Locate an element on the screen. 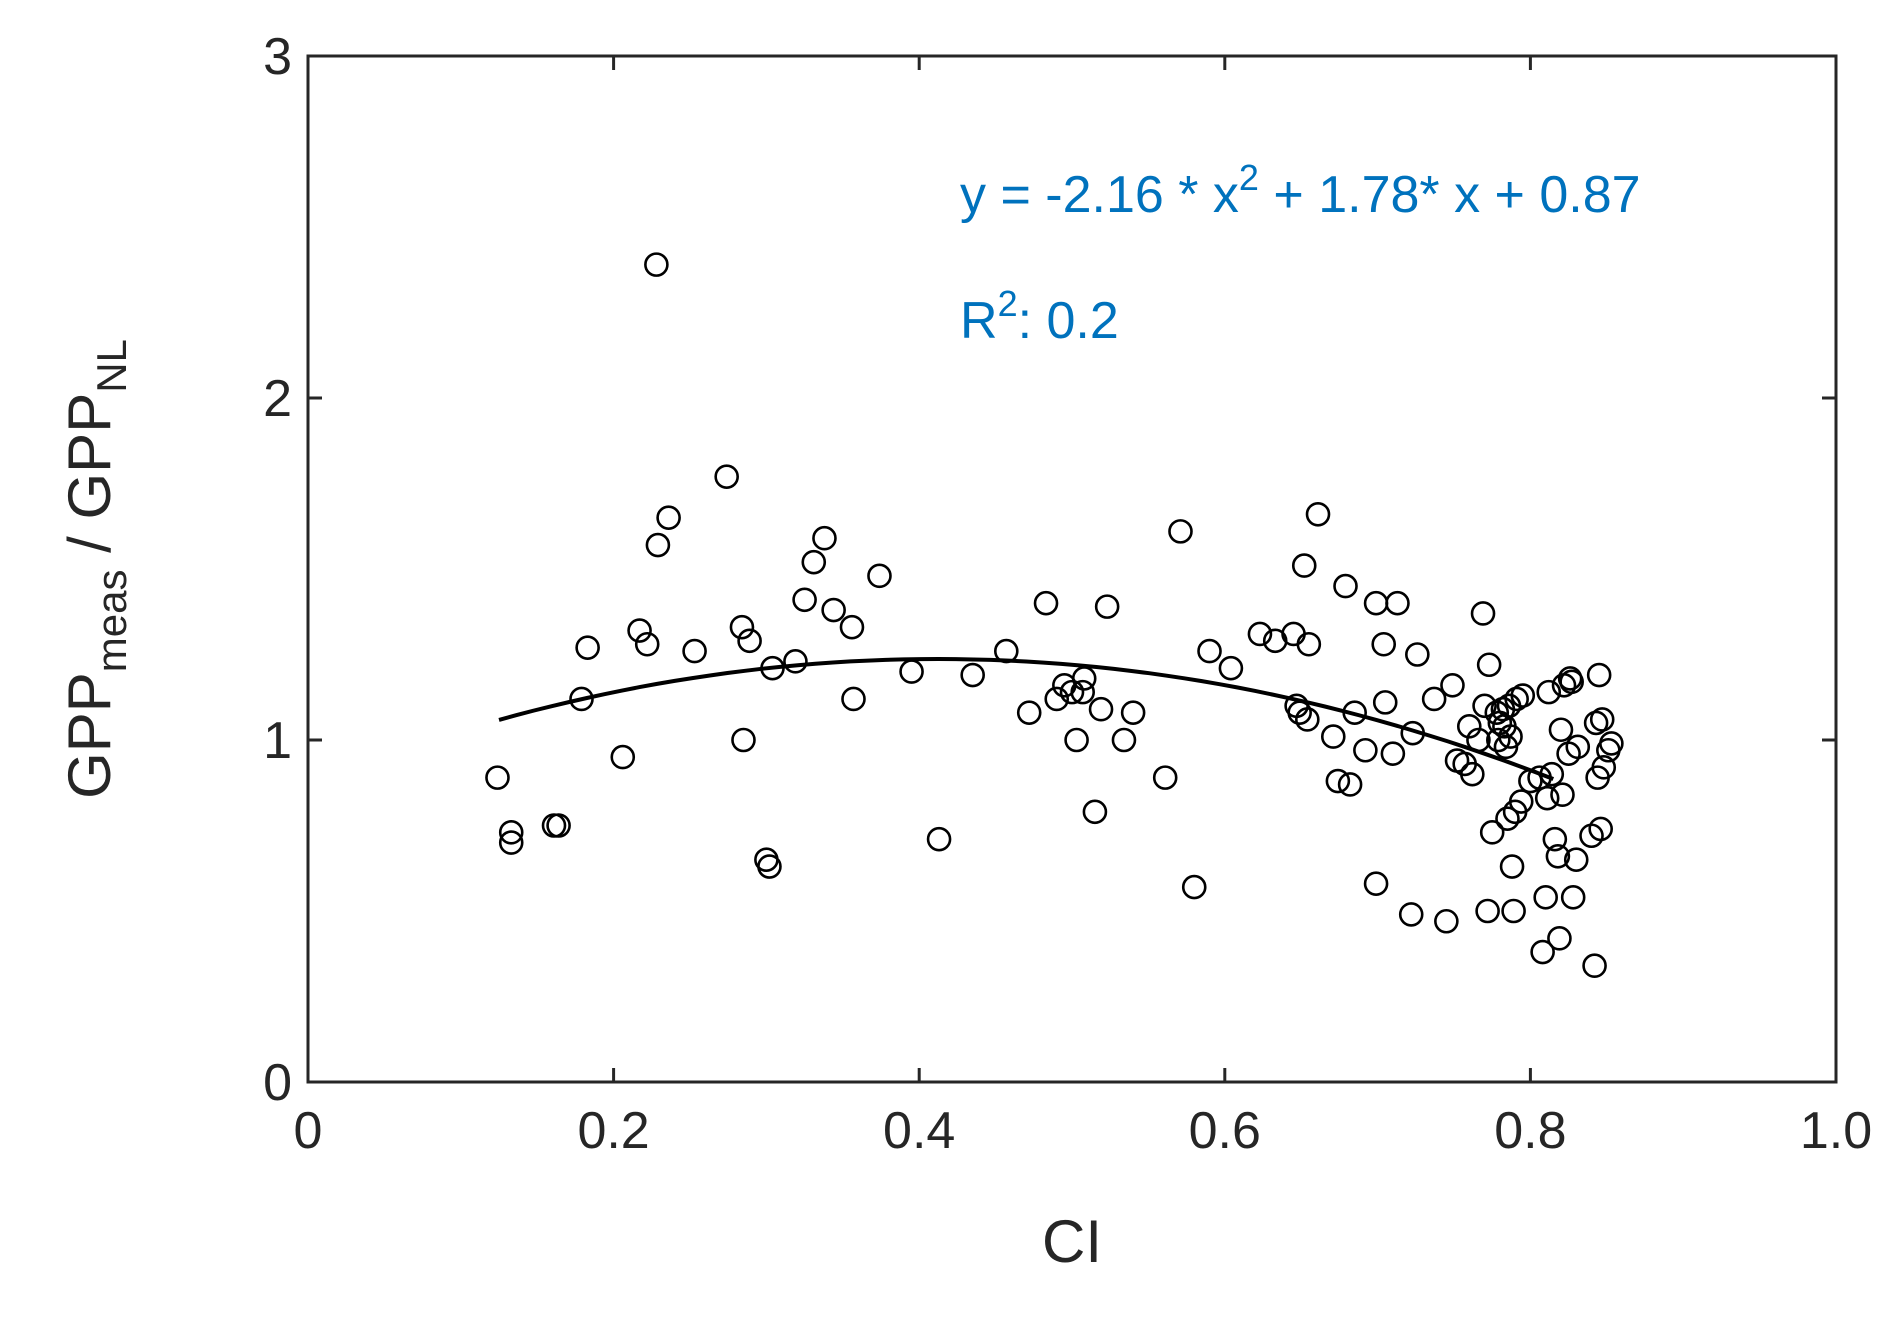  y-axis-title-gpp-2: GPP is located at coordinates (89, 456).